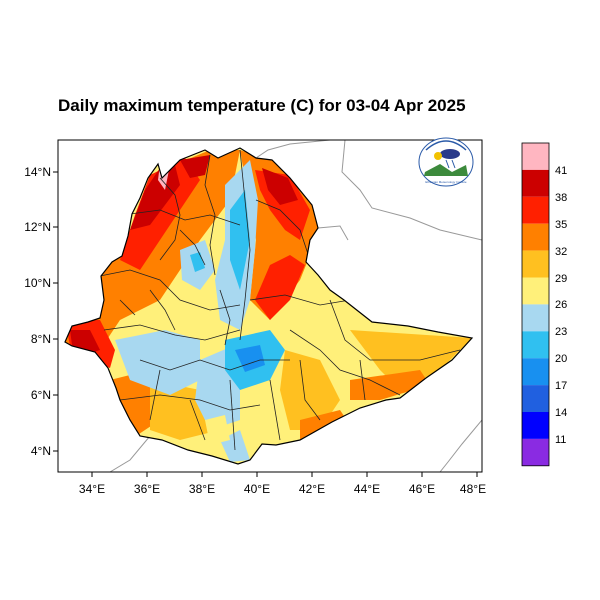  What do you see at coordinates (202, 489) in the screenshot?
I see `x-tick-label: 38°E` at bounding box center [202, 489].